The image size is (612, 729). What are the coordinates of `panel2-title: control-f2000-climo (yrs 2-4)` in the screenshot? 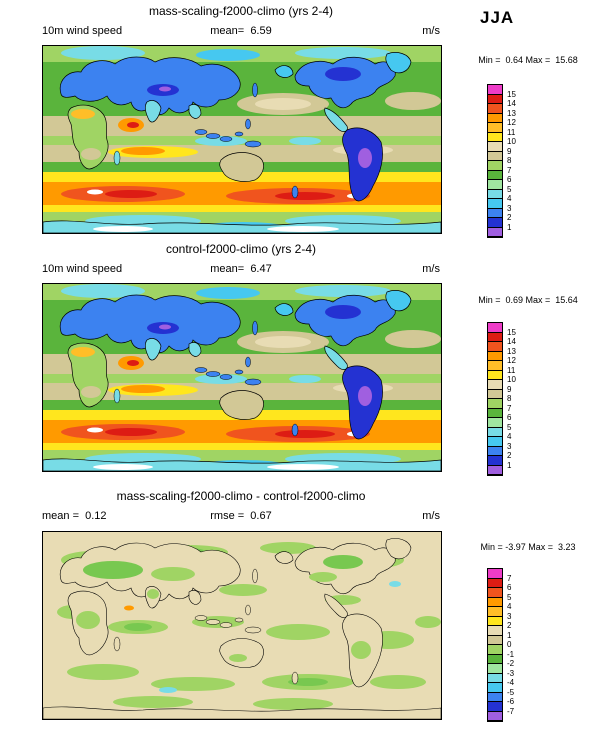 It's located at (241, 249).